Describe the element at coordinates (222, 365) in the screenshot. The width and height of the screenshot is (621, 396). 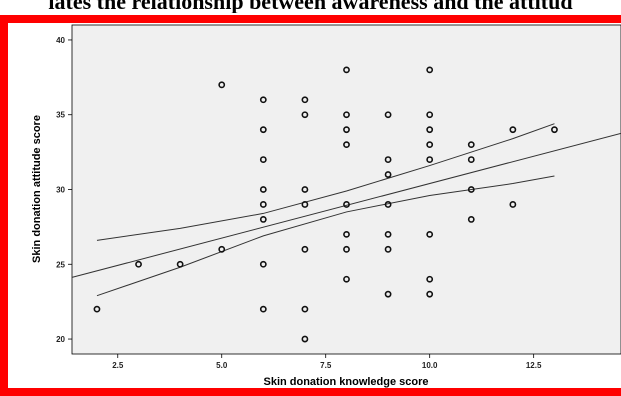
I see `x-tick-label: 5.0` at that location.